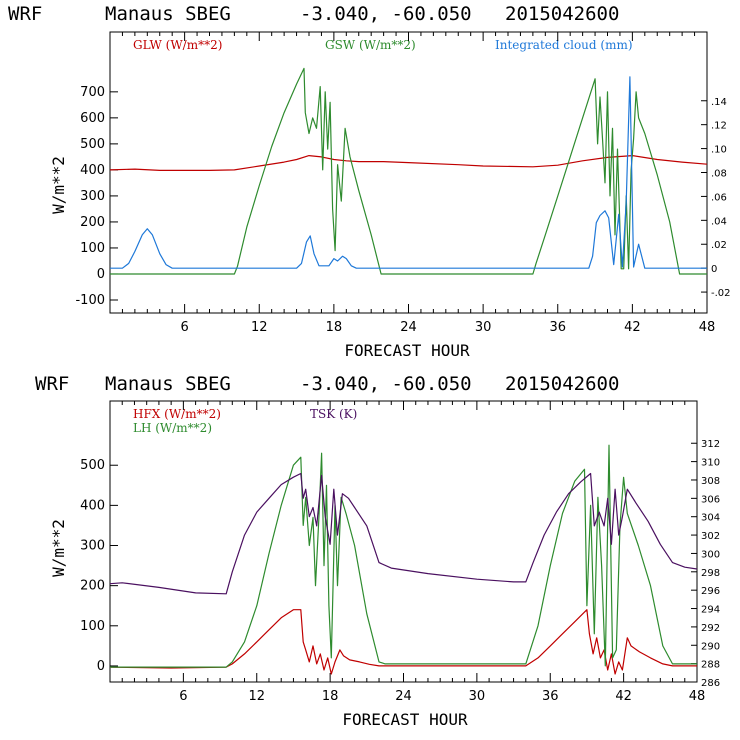 The image size is (740, 740). I want to click on y2-tick-label: .08, so click(719, 174).